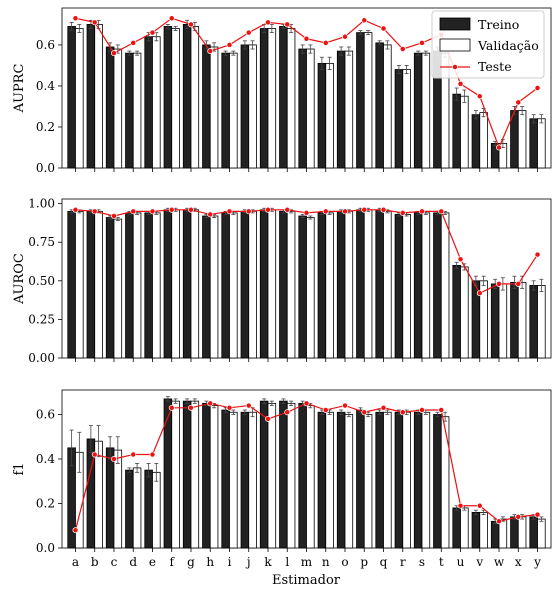 The image size is (560, 598). I want to click on x-tick-label-o: o, so click(344, 562).